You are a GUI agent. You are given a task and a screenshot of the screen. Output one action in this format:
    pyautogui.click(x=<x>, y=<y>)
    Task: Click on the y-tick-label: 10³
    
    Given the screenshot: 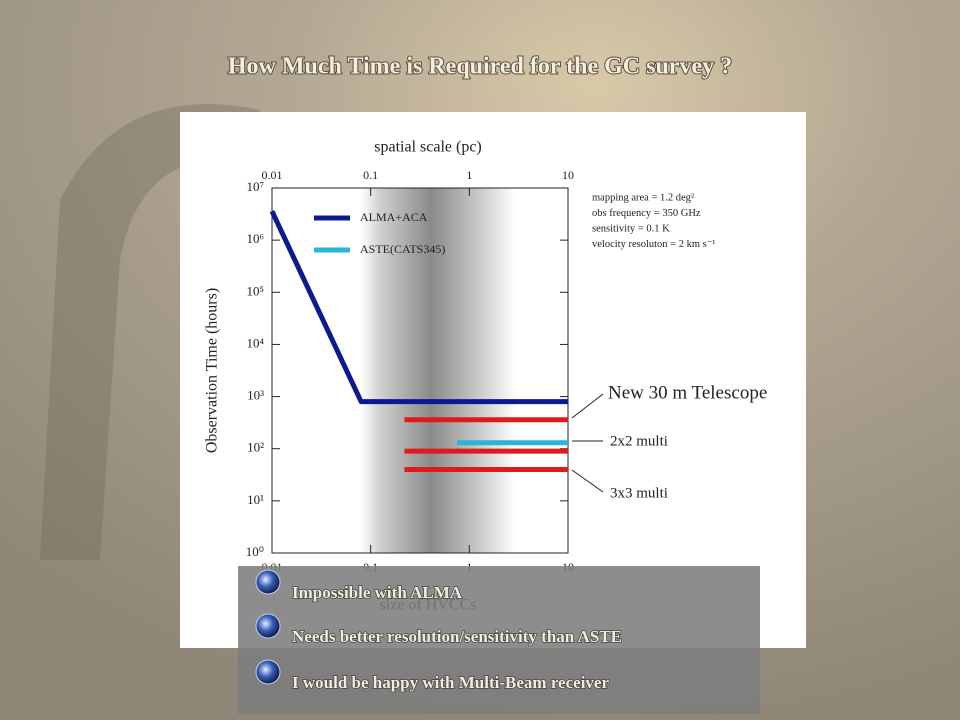 What is the action you would take?
    pyautogui.click(x=255, y=395)
    